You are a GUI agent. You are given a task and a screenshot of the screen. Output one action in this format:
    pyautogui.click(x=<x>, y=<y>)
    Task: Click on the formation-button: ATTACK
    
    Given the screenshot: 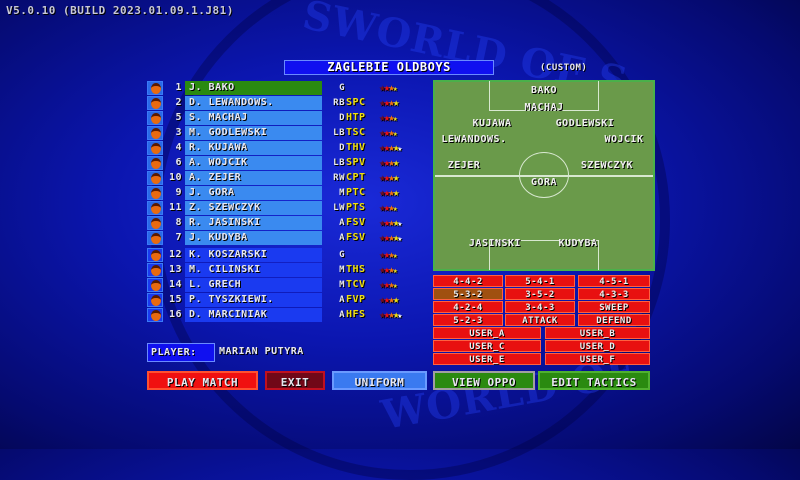 What is the action you would take?
    pyautogui.click(x=540, y=320)
    